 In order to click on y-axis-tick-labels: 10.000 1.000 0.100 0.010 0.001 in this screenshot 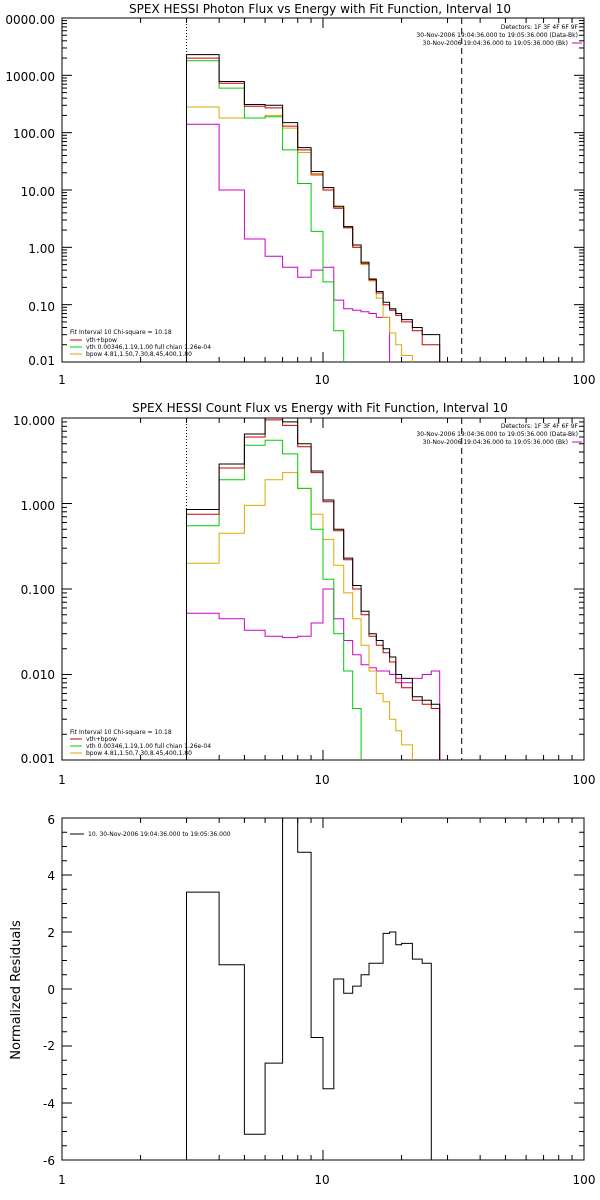, I will do `click(34, 590)`.